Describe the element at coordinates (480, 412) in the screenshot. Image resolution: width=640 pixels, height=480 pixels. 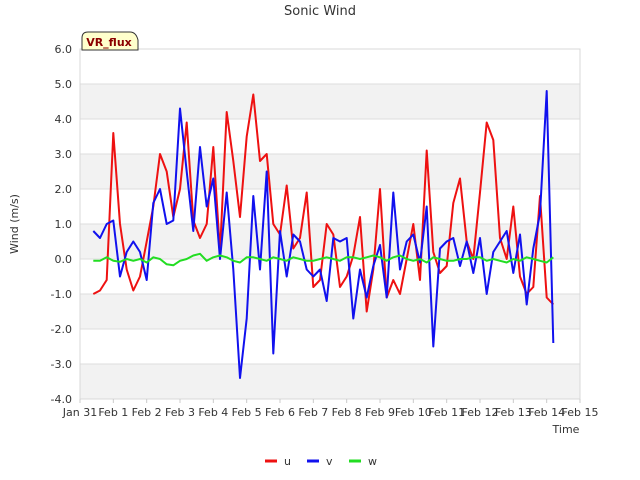
I see `x-tick-label: Feb 12` at that location.